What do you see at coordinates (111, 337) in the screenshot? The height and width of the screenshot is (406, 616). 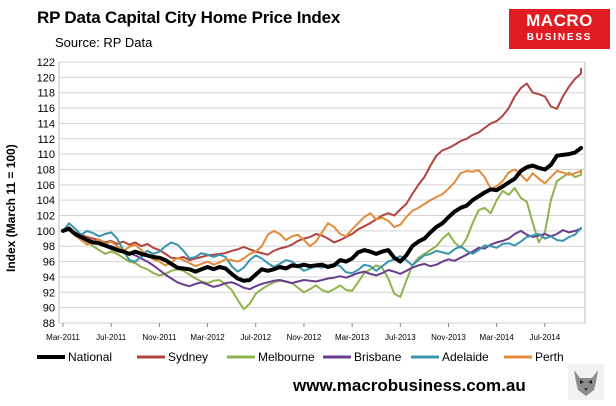 I see `x-tick-label-Jul-2011: Jul-2011` at bounding box center [111, 337].